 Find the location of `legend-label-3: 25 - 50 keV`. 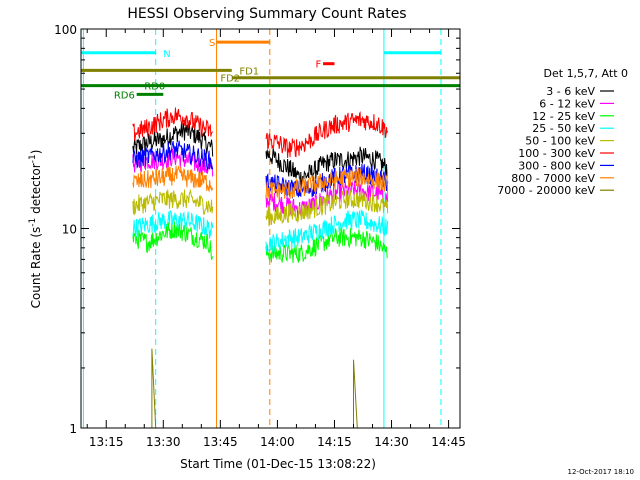

legend-label-3: 25 - 50 keV is located at coordinates (563, 128).